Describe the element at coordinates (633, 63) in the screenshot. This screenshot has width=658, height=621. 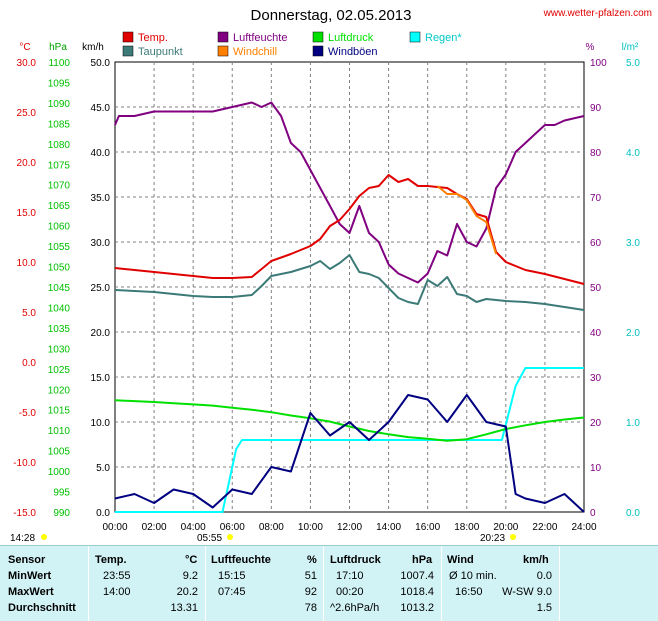
I see `rain-tick-label: 5.0` at that location.